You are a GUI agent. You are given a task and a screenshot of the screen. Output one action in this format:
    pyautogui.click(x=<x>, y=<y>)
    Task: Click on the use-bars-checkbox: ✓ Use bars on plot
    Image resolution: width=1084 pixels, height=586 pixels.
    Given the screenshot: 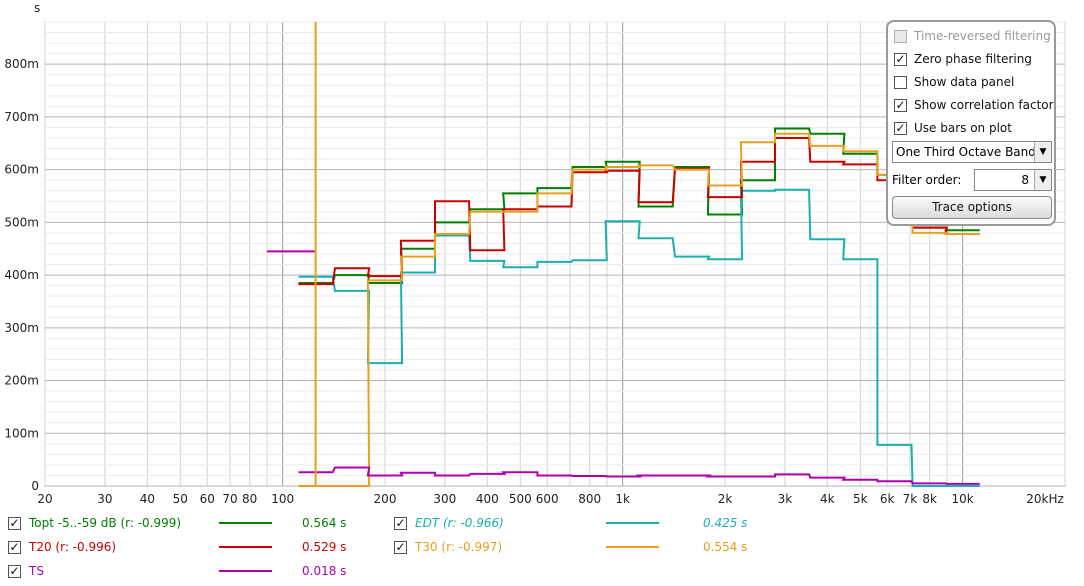 What is the action you would take?
    pyautogui.click(x=953, y=128)
    